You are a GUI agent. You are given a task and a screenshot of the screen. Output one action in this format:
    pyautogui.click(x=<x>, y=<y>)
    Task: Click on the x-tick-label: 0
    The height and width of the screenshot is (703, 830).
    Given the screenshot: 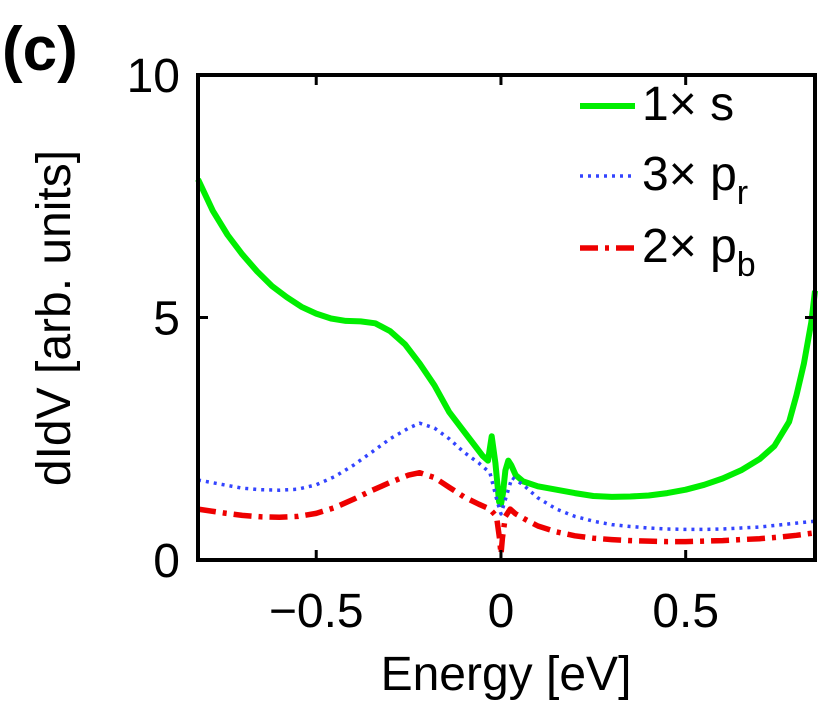 What is the action you would take?
    pyautogui.click(x=501, y=611)
    